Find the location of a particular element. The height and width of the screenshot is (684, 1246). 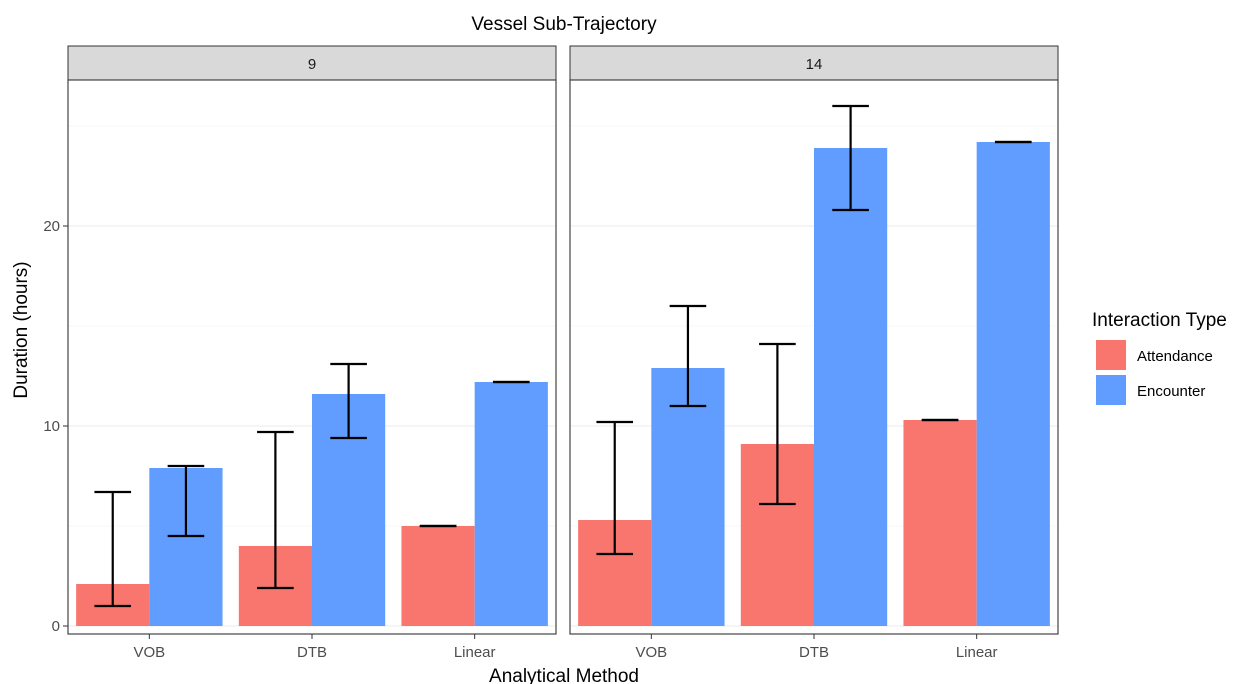

y-tick-label: 10 is located at coordinates (51, 426).